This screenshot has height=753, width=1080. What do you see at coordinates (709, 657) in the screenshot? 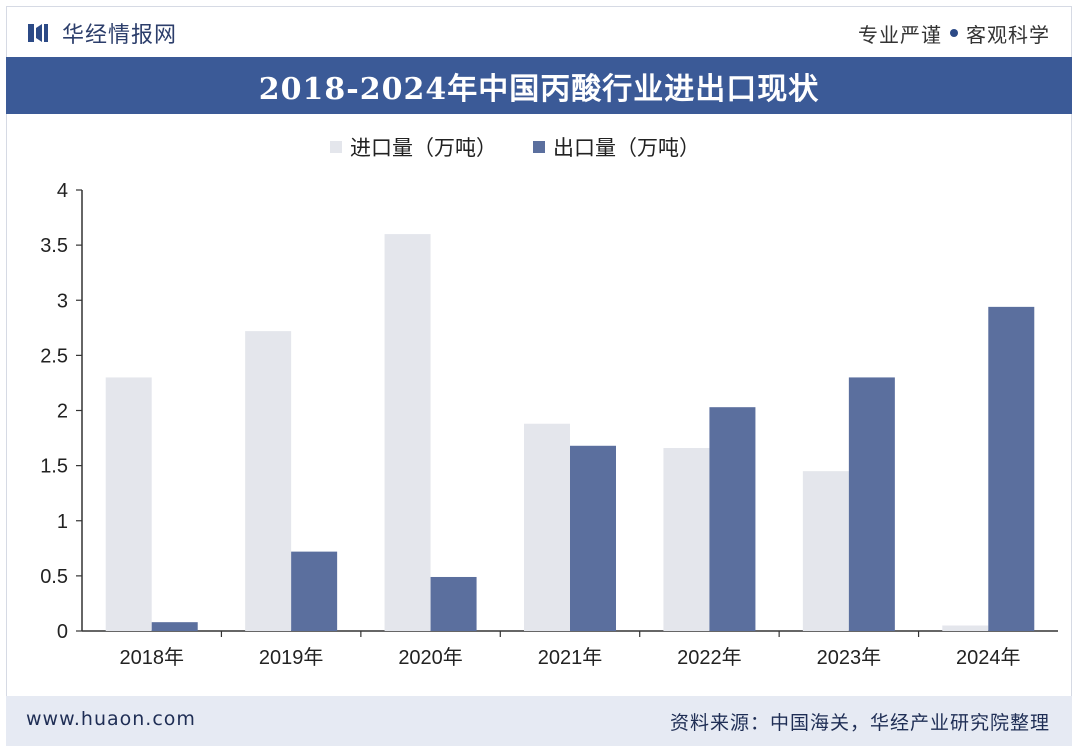
I see `x-tick-label: 2022年` at bounding box center [709, 657].